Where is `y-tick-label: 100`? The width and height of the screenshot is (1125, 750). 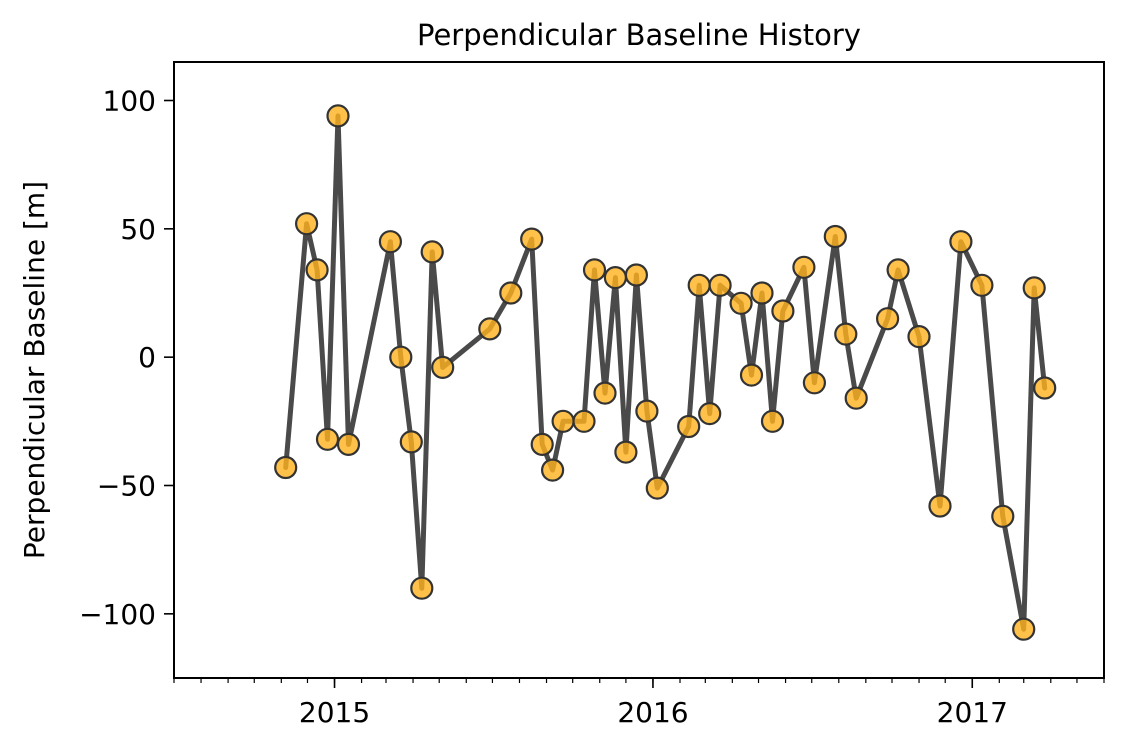 y-tick-label: 100 is located at coordinates (129, 101).